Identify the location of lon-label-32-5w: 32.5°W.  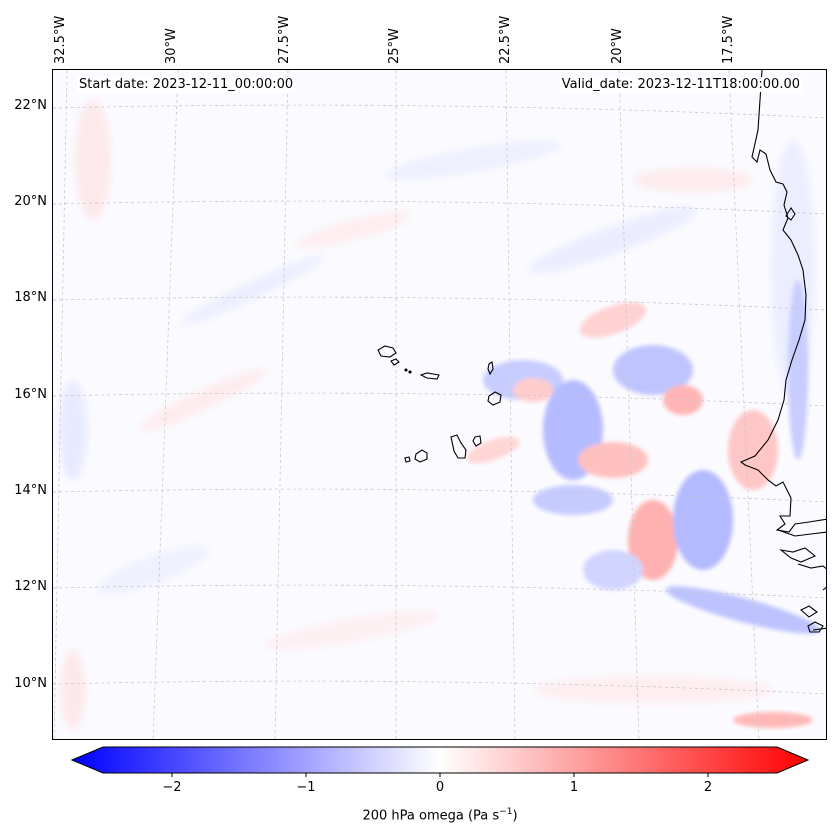
(60, 39).